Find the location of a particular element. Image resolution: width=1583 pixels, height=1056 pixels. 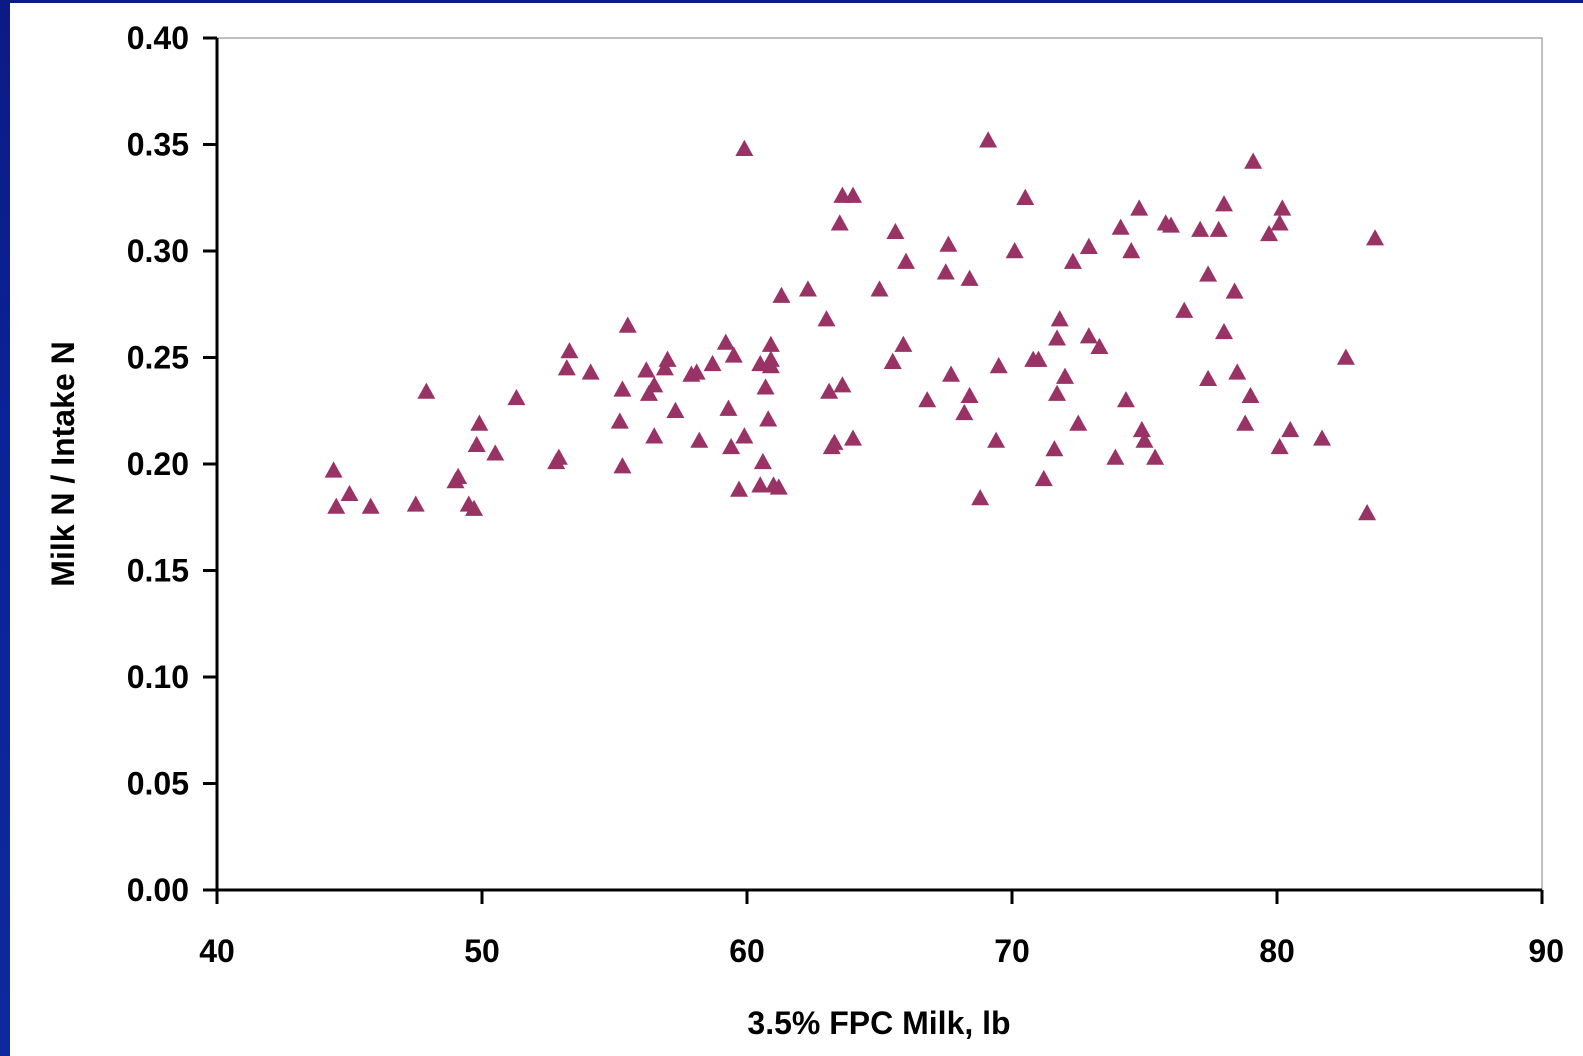

x-tick-label: 40 is located at coordinates (217, 951).